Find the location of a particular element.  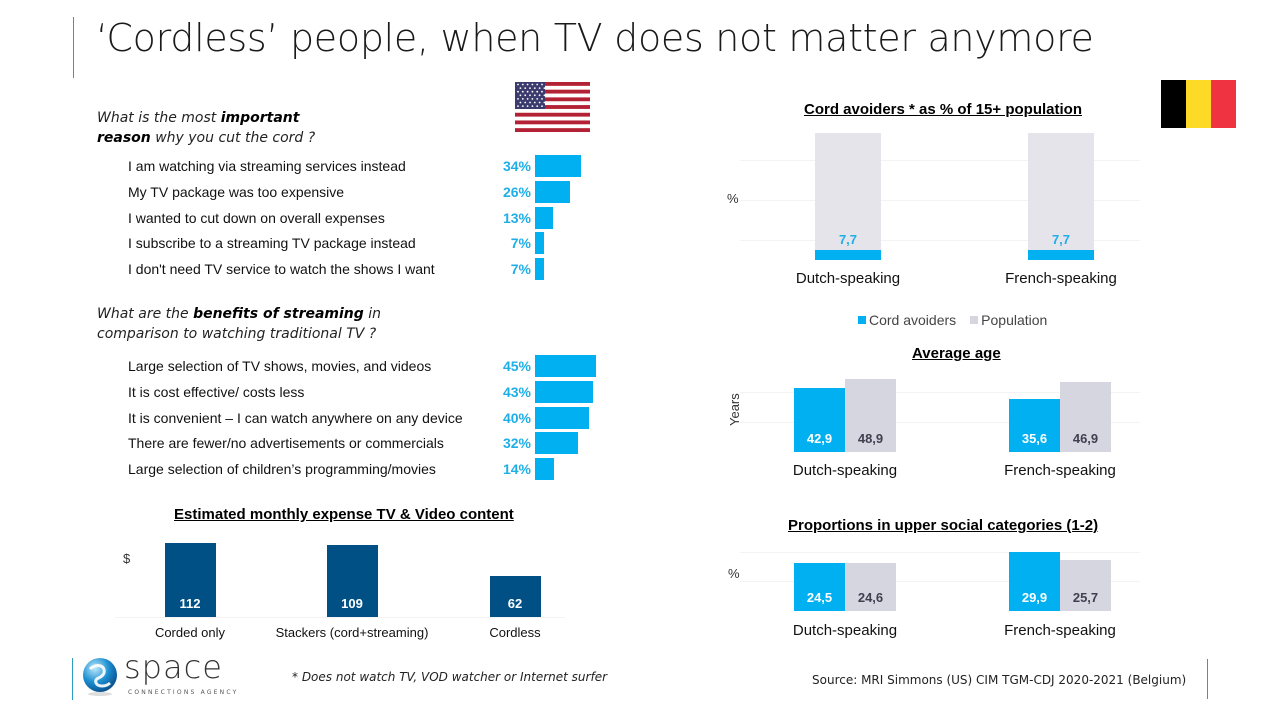

bar-population is located at coordinates (848, 192).